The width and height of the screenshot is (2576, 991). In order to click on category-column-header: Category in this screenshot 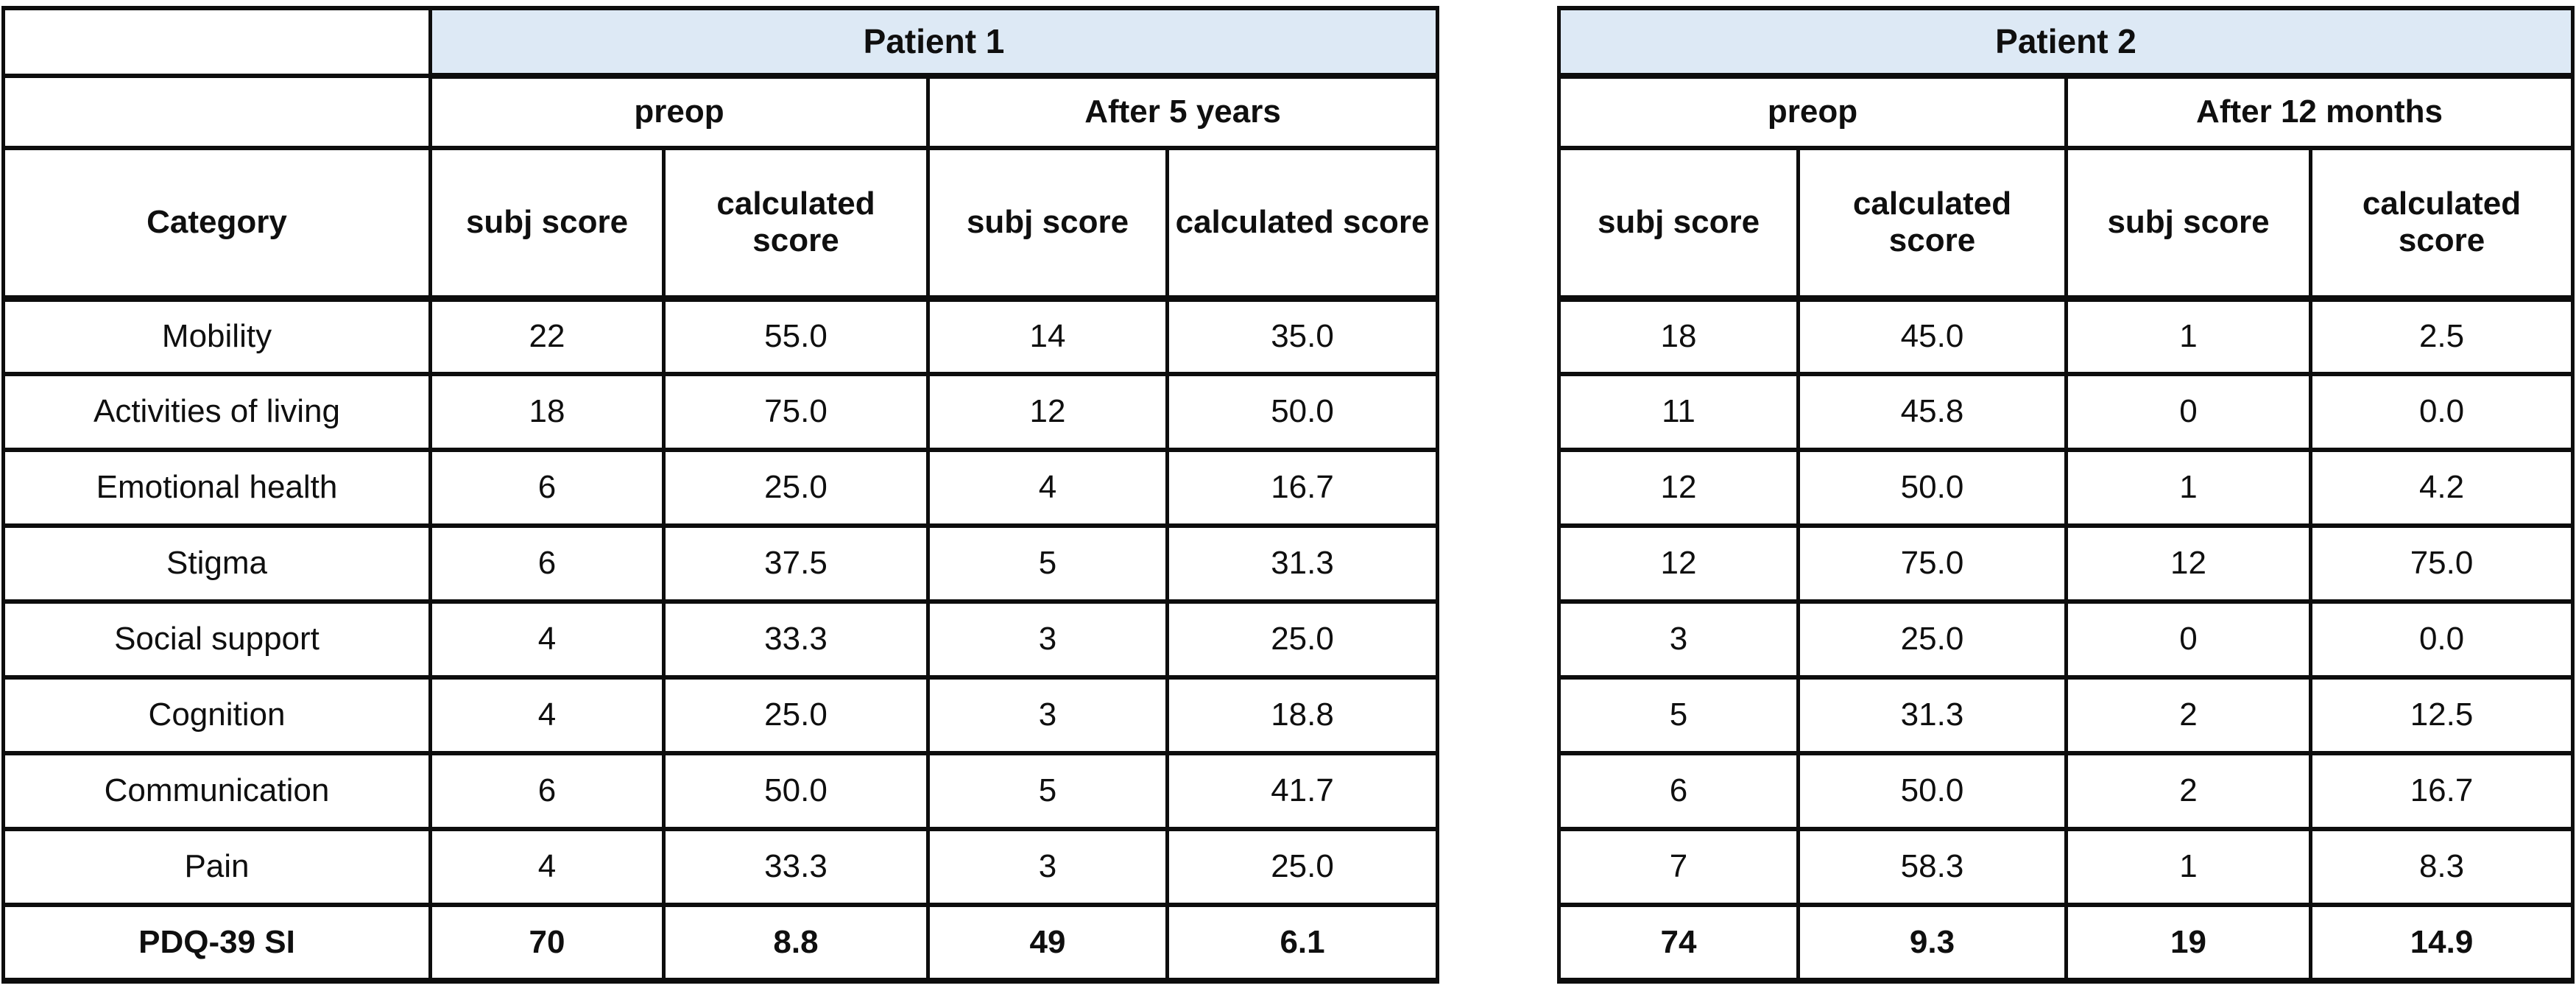, I will do `click(216, 224)`.